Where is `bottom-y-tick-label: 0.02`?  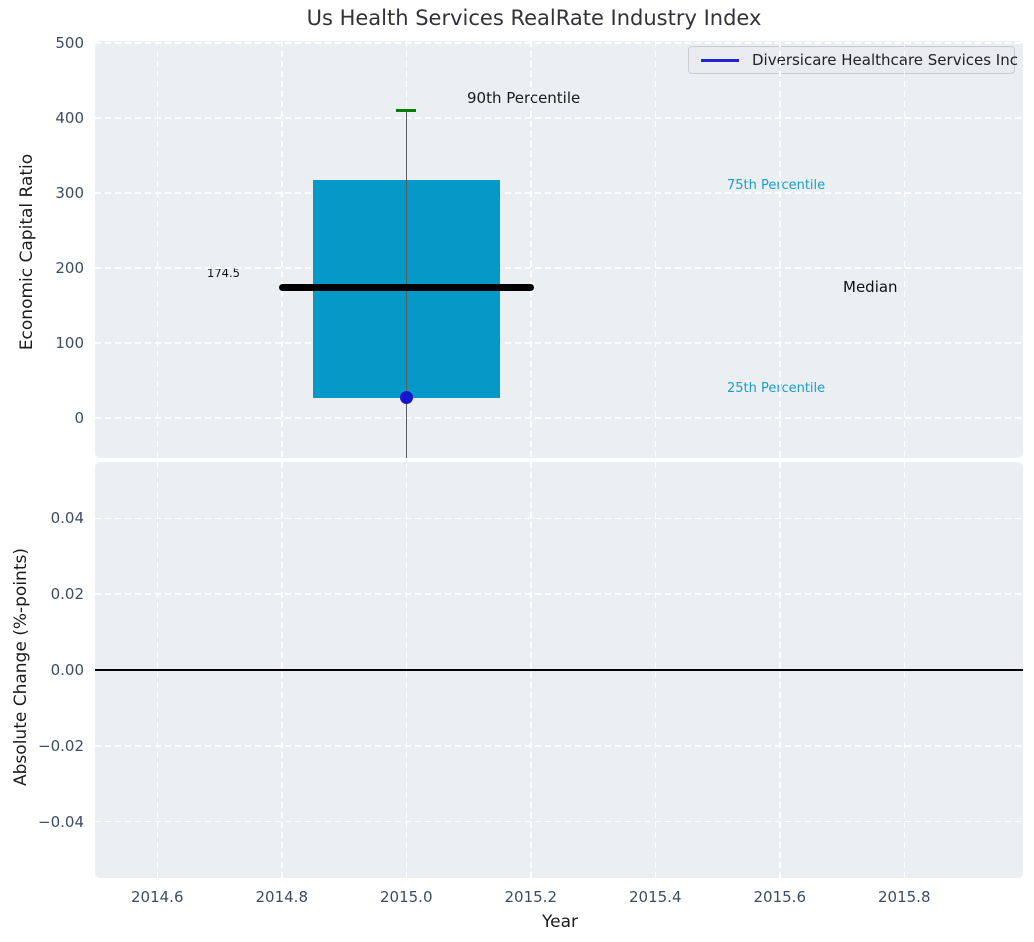 bottom-y-tick-label: 0.02 is located at coordinates (67, 594).